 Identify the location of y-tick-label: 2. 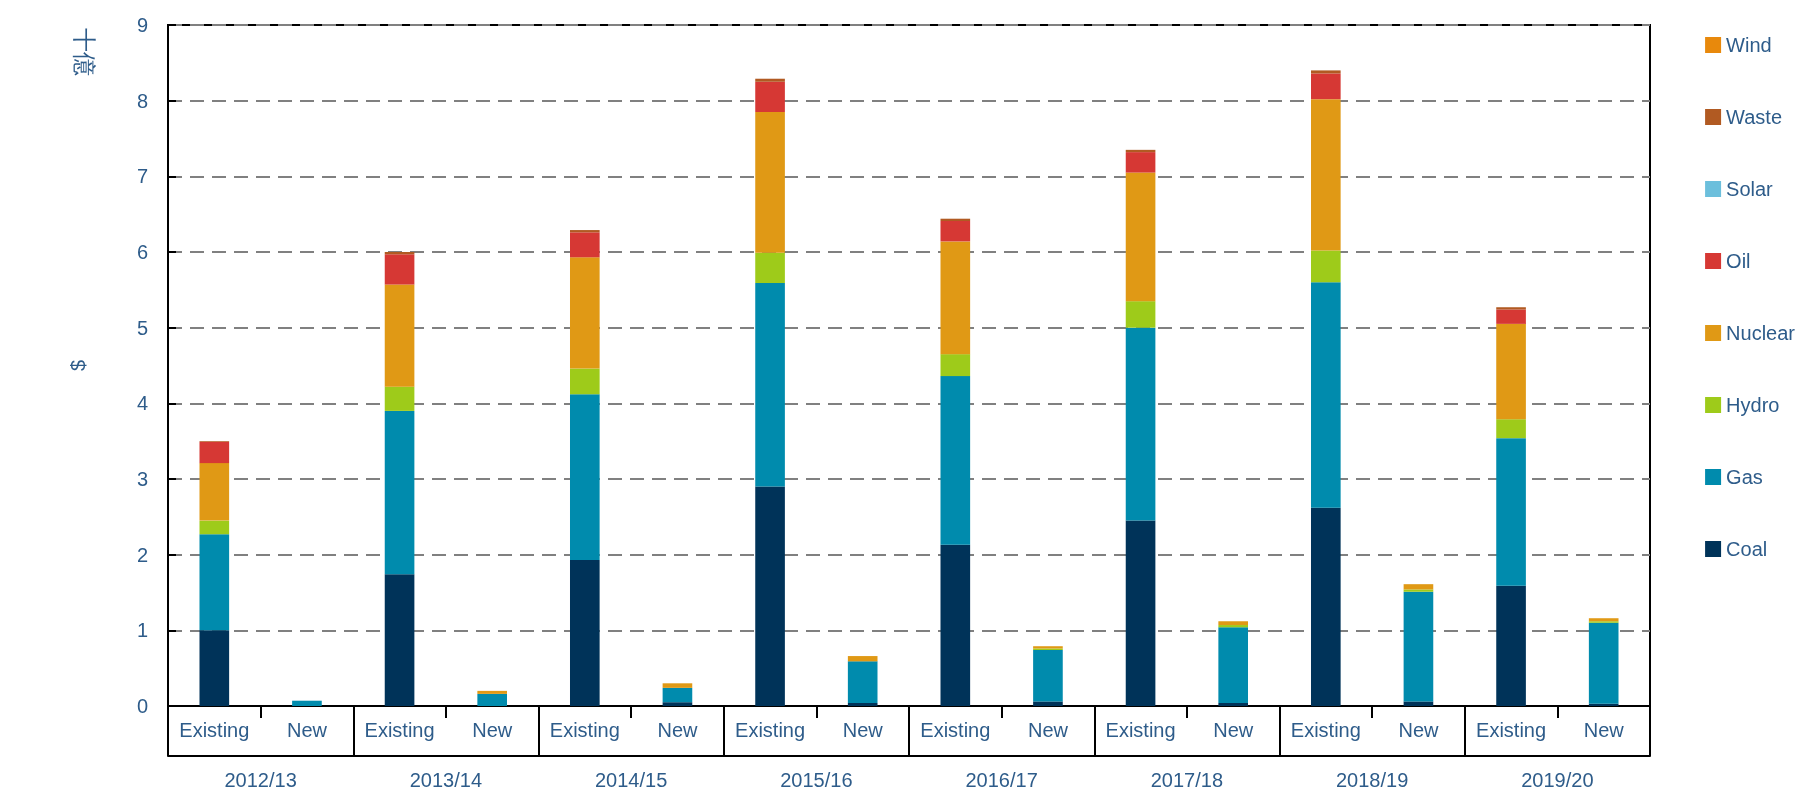
(142, 554).